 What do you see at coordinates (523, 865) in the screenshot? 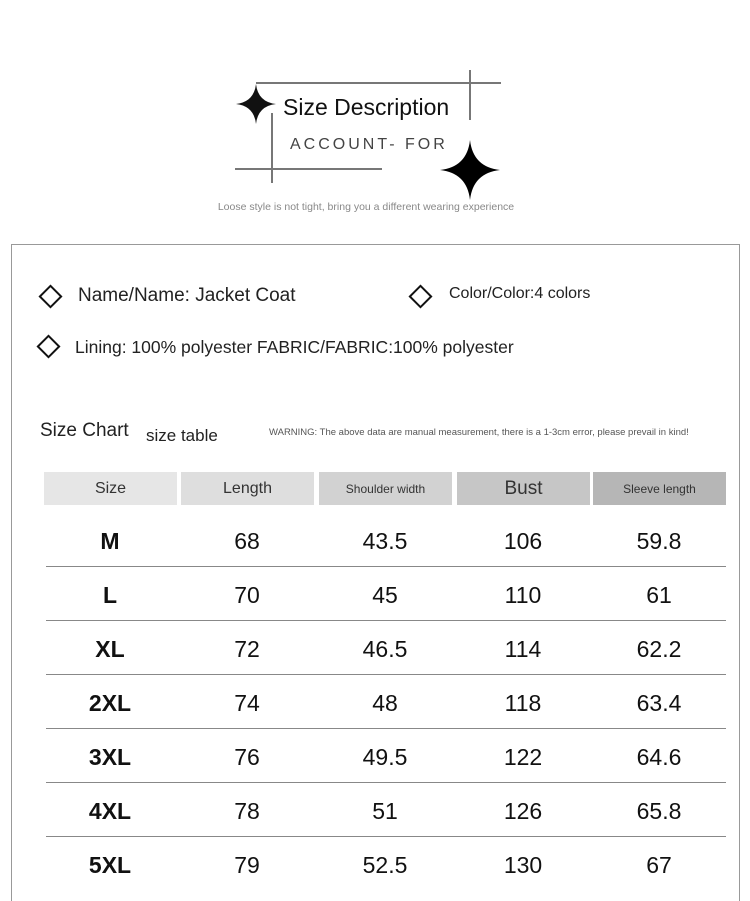
I see `table-cell: 130` at bounding box center [523, 865].